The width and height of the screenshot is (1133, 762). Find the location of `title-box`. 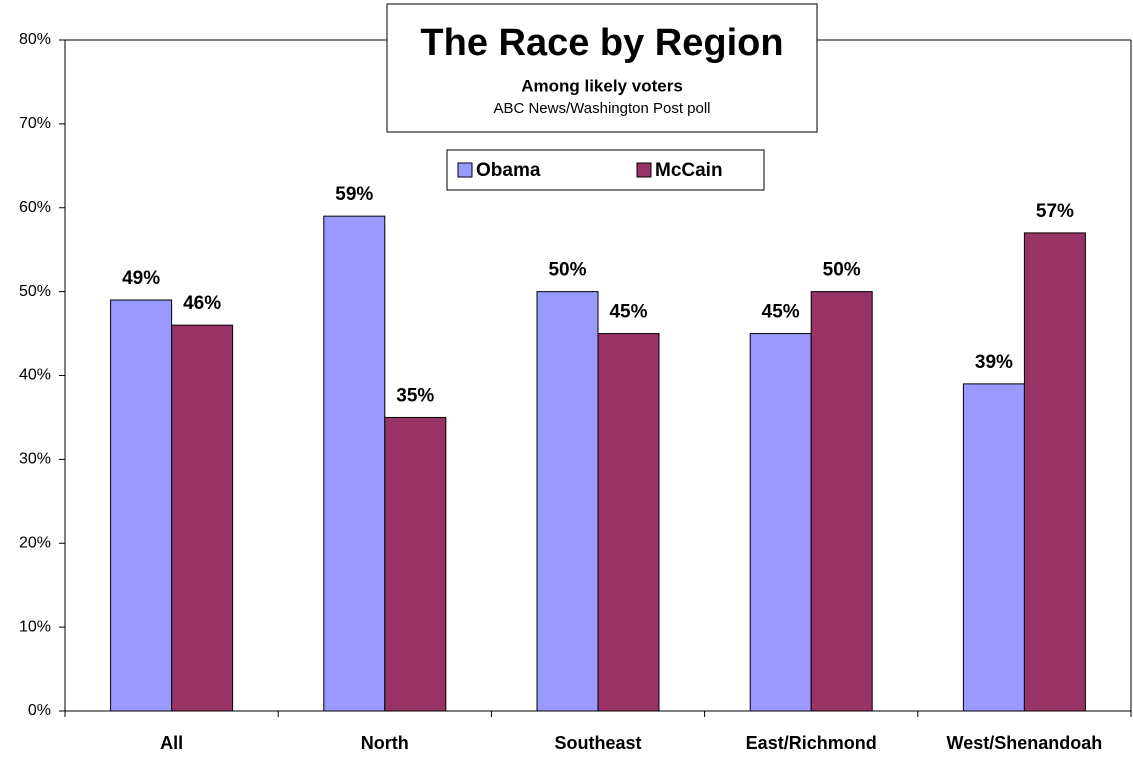

title-box is located at coordinates (602, 68).